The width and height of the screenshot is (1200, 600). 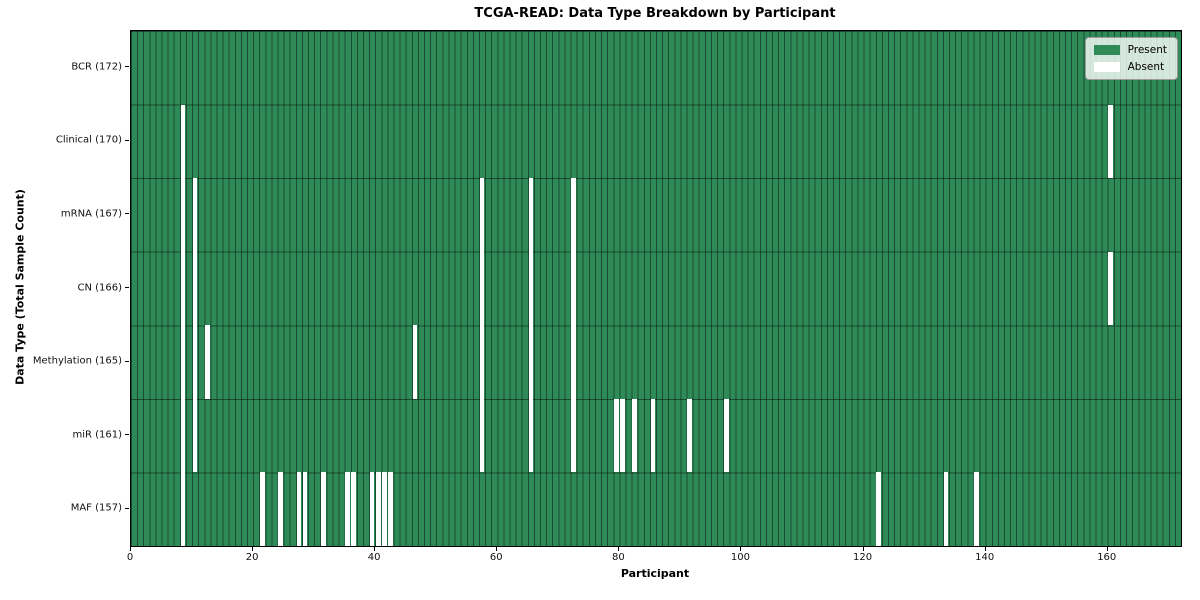 I want to click on x-tick-label-120: 120, so click(x=863, y=557).